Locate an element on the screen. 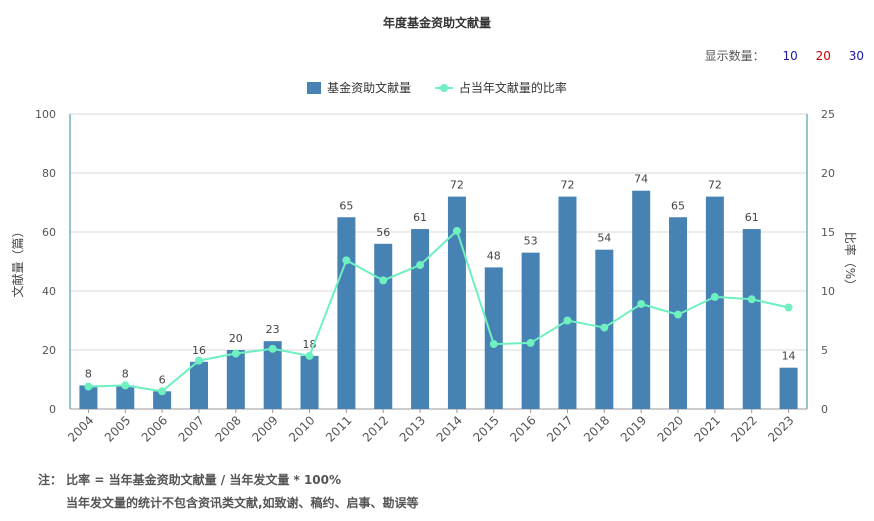  bar-2015 is located at coordinates (493, 338).